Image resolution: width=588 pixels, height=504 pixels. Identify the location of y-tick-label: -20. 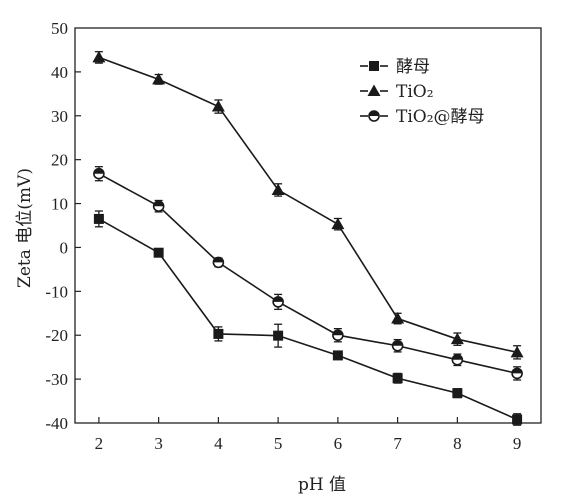
(56, 335).